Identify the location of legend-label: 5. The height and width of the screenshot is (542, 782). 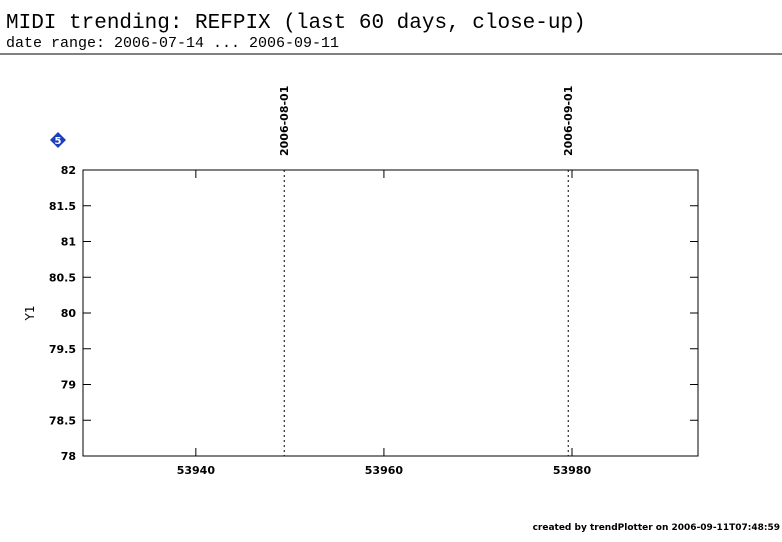
(58, 141).